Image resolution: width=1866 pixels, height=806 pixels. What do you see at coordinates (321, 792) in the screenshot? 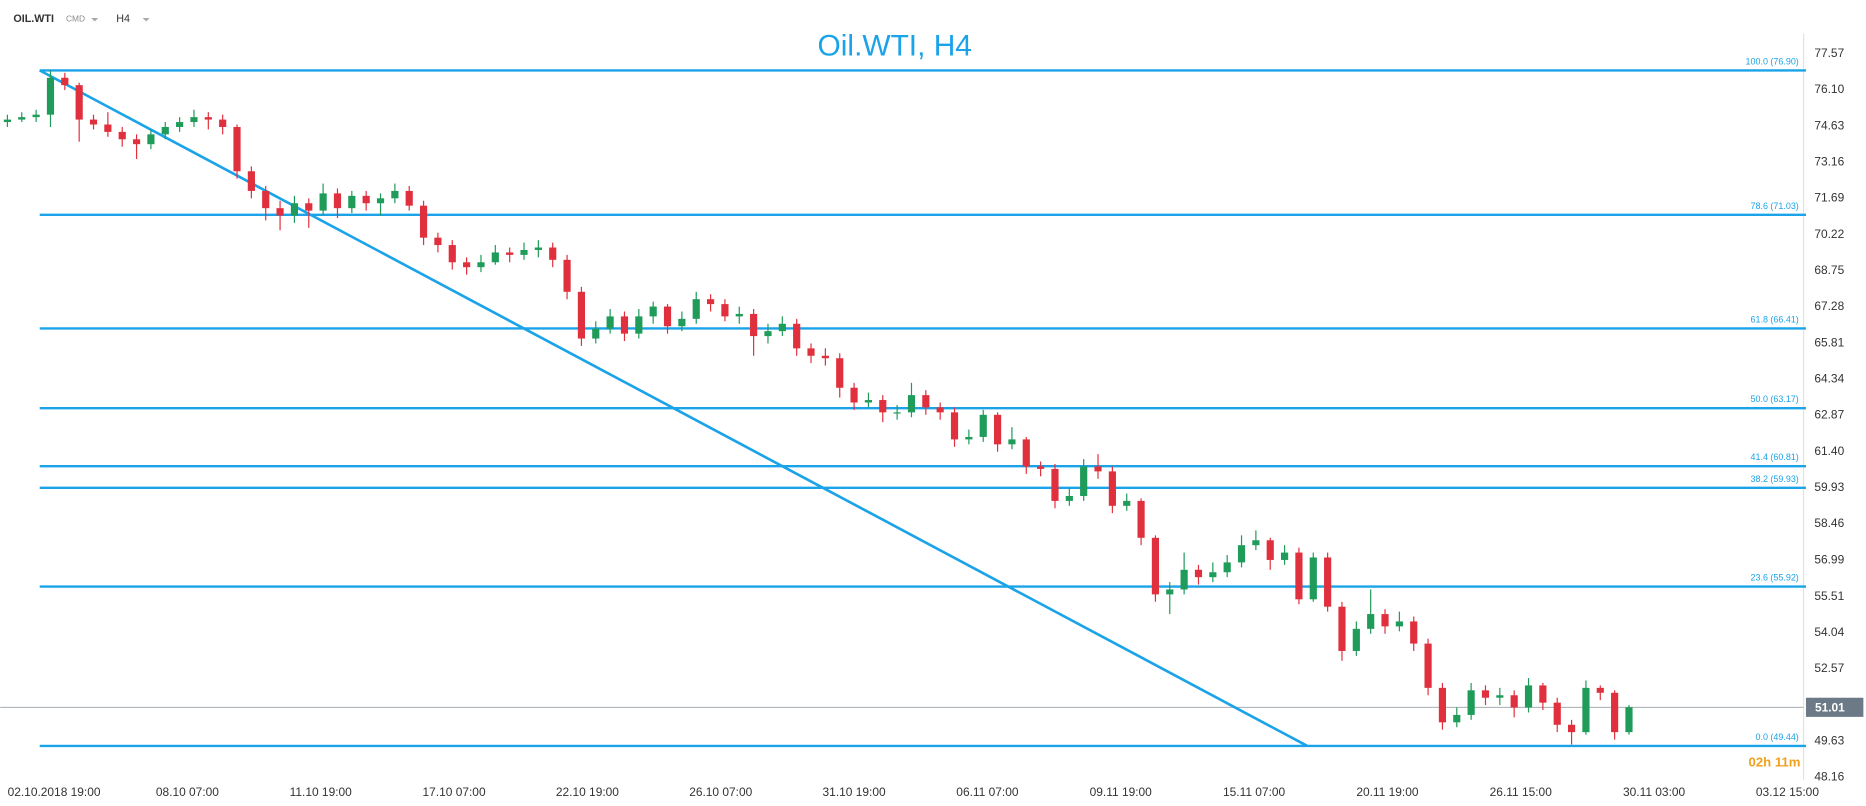
I see `x-tick-label: 11.10 19:00` at bounding box center [321, 792].